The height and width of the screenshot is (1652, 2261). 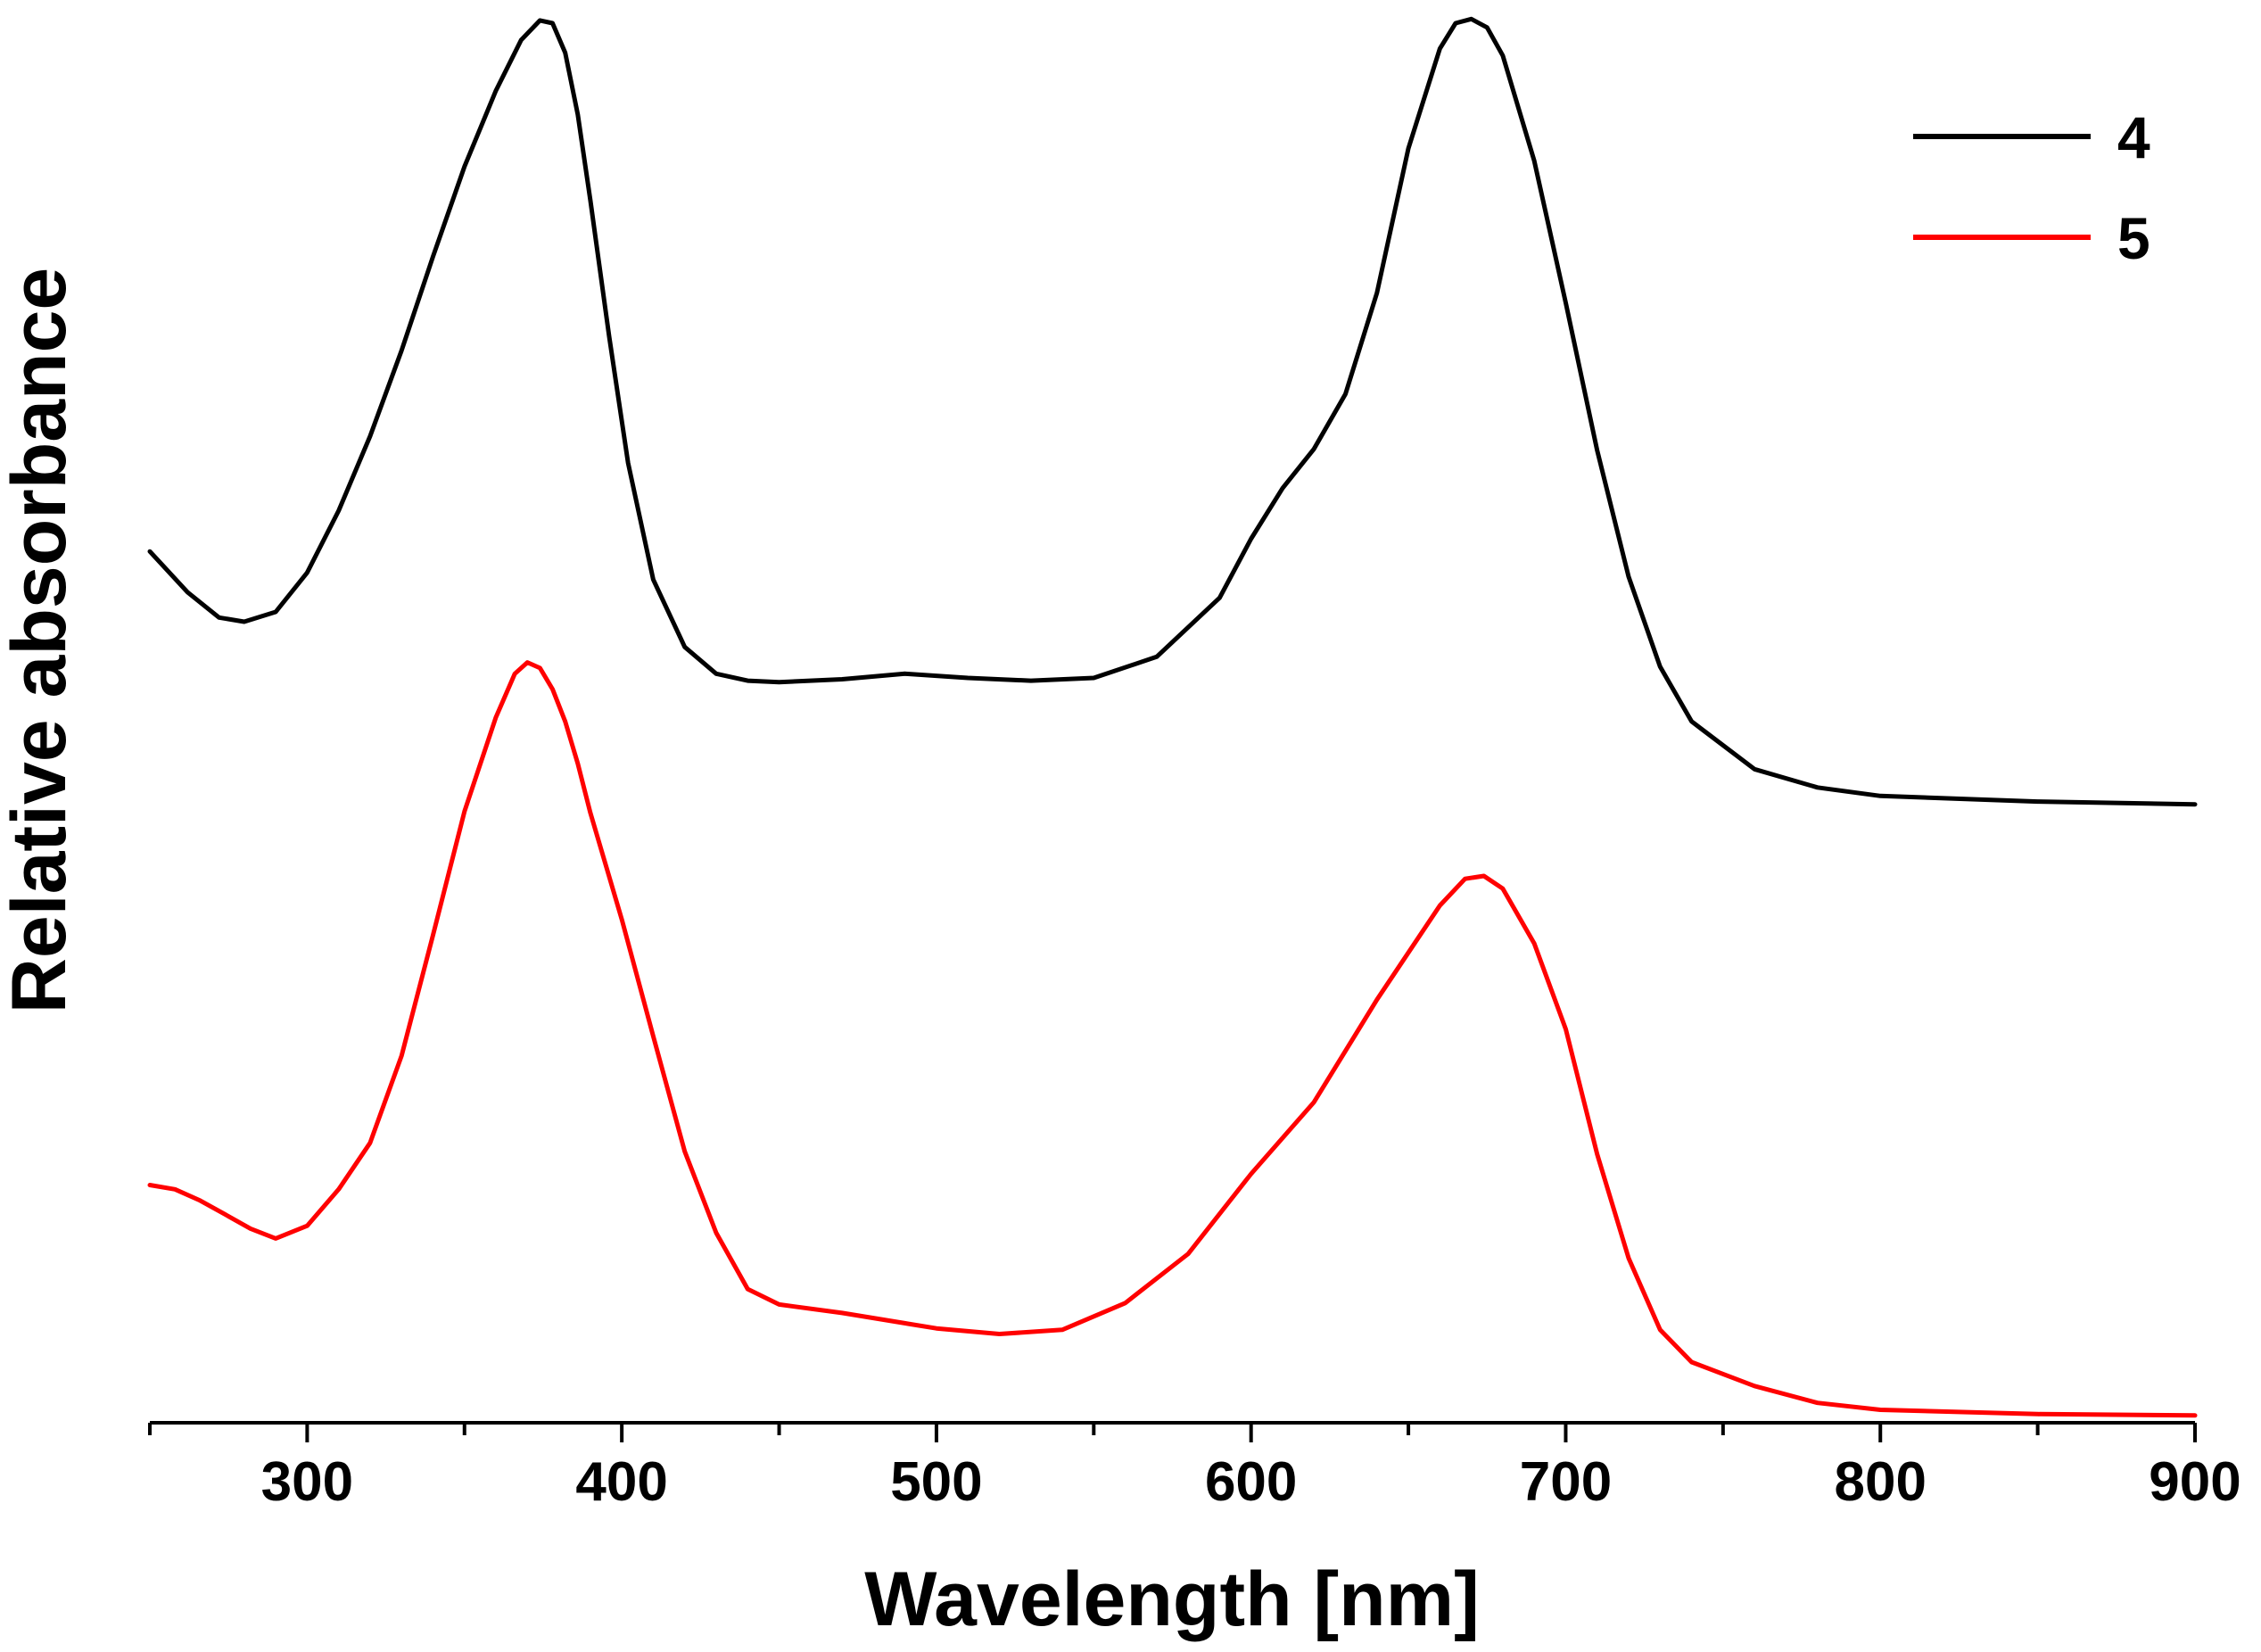 I want to click on x-tick-label: 300, so click(x=307, y=1482).